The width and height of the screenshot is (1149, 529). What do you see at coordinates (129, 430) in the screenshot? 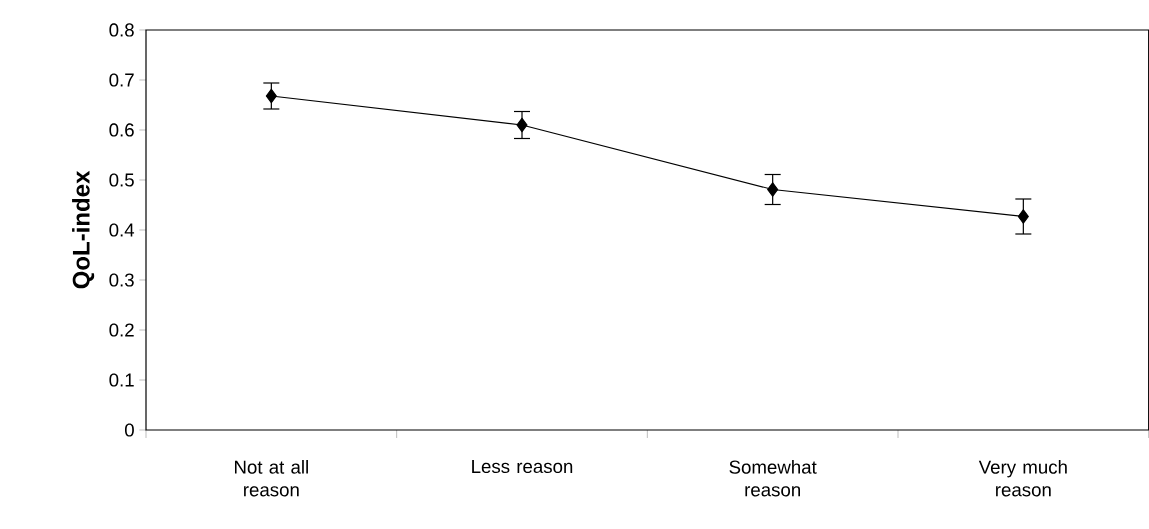
I see `y-tick-label: 0` at bounding box center [129, 430].